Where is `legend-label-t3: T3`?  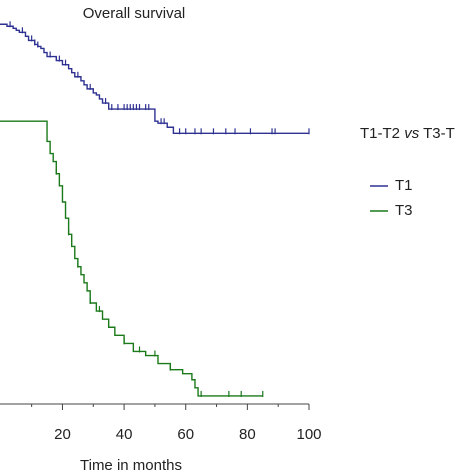 legend-label-t3: T3 is located at coordinates (404, 210).